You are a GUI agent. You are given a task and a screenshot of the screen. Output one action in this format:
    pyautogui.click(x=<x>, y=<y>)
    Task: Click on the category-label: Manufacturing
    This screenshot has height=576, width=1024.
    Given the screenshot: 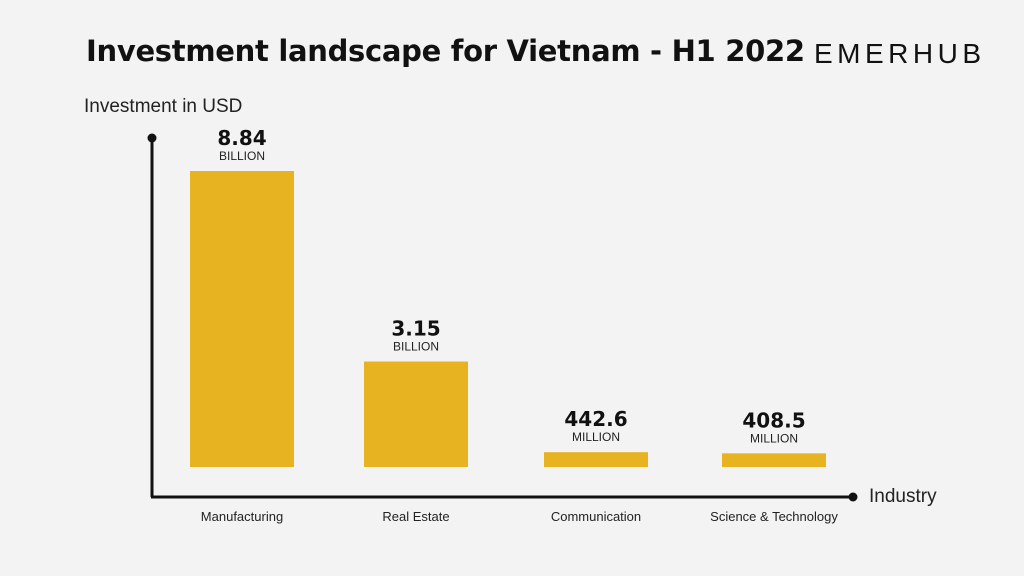 What is the action you would take?
    pyautogui.click(x=242, y=516)
    